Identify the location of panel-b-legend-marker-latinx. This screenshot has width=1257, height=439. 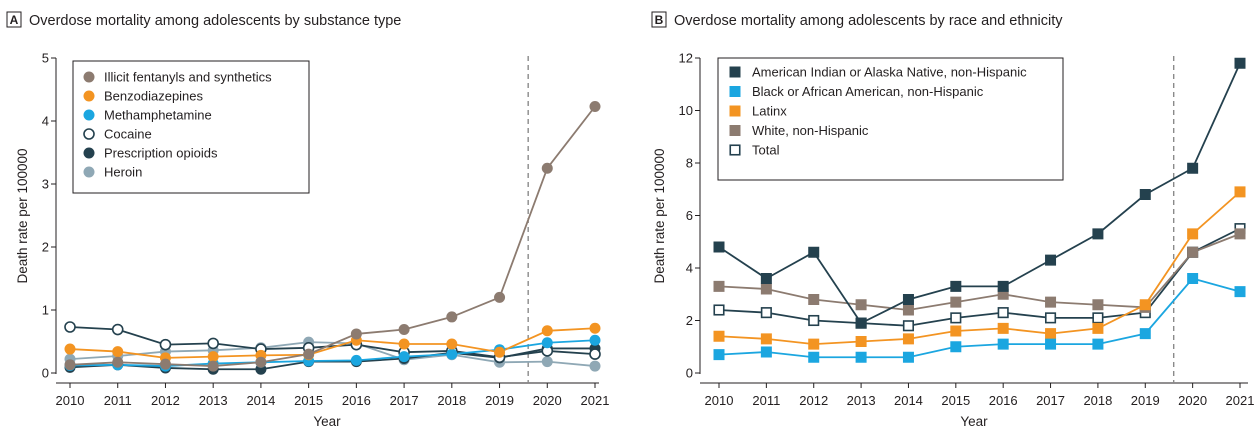
(735, 111).